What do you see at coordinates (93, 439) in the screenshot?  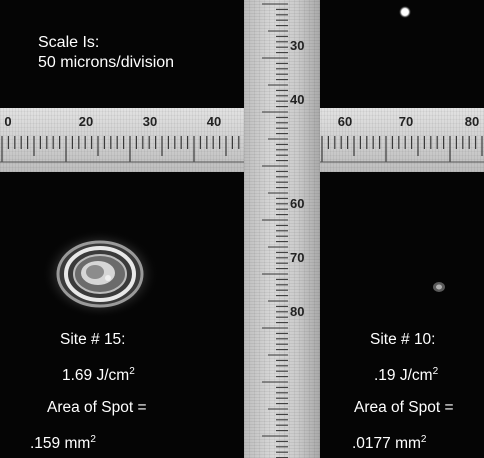 I see `site-15-area-sup: 2` at bounding box center [93, 439].